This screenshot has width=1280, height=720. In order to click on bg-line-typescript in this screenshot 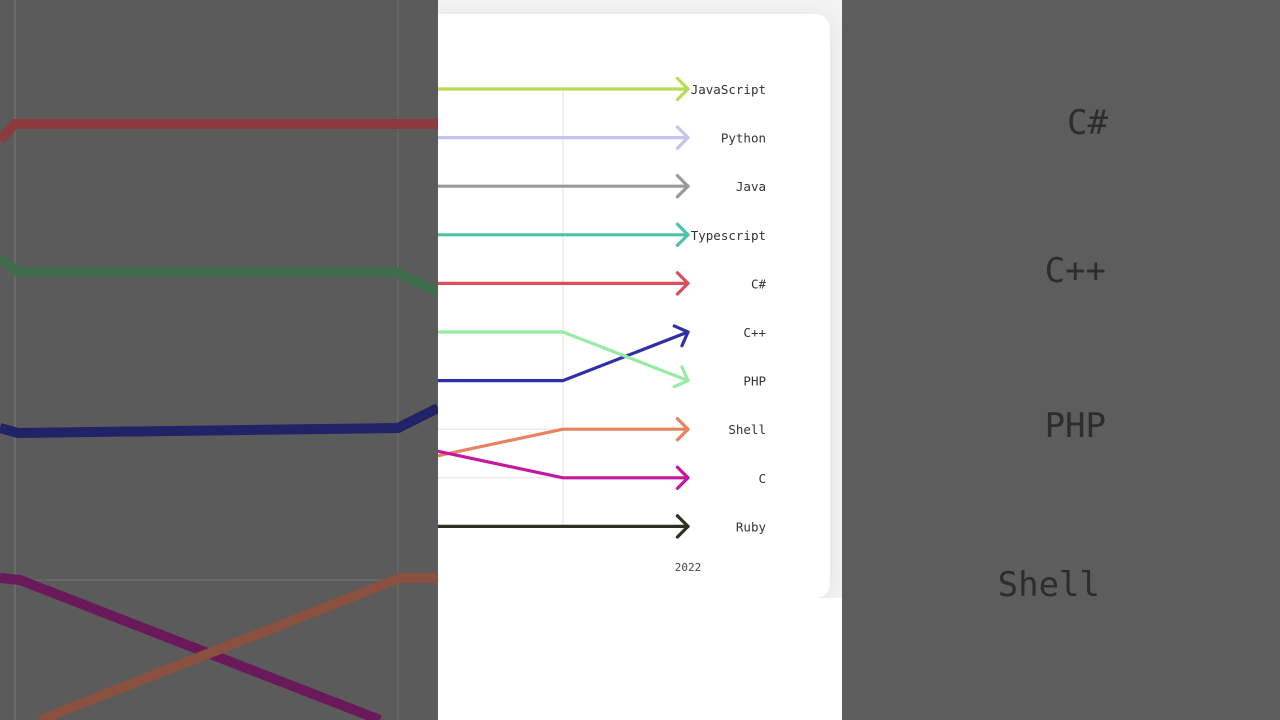, I will do `click(220, 275)`.